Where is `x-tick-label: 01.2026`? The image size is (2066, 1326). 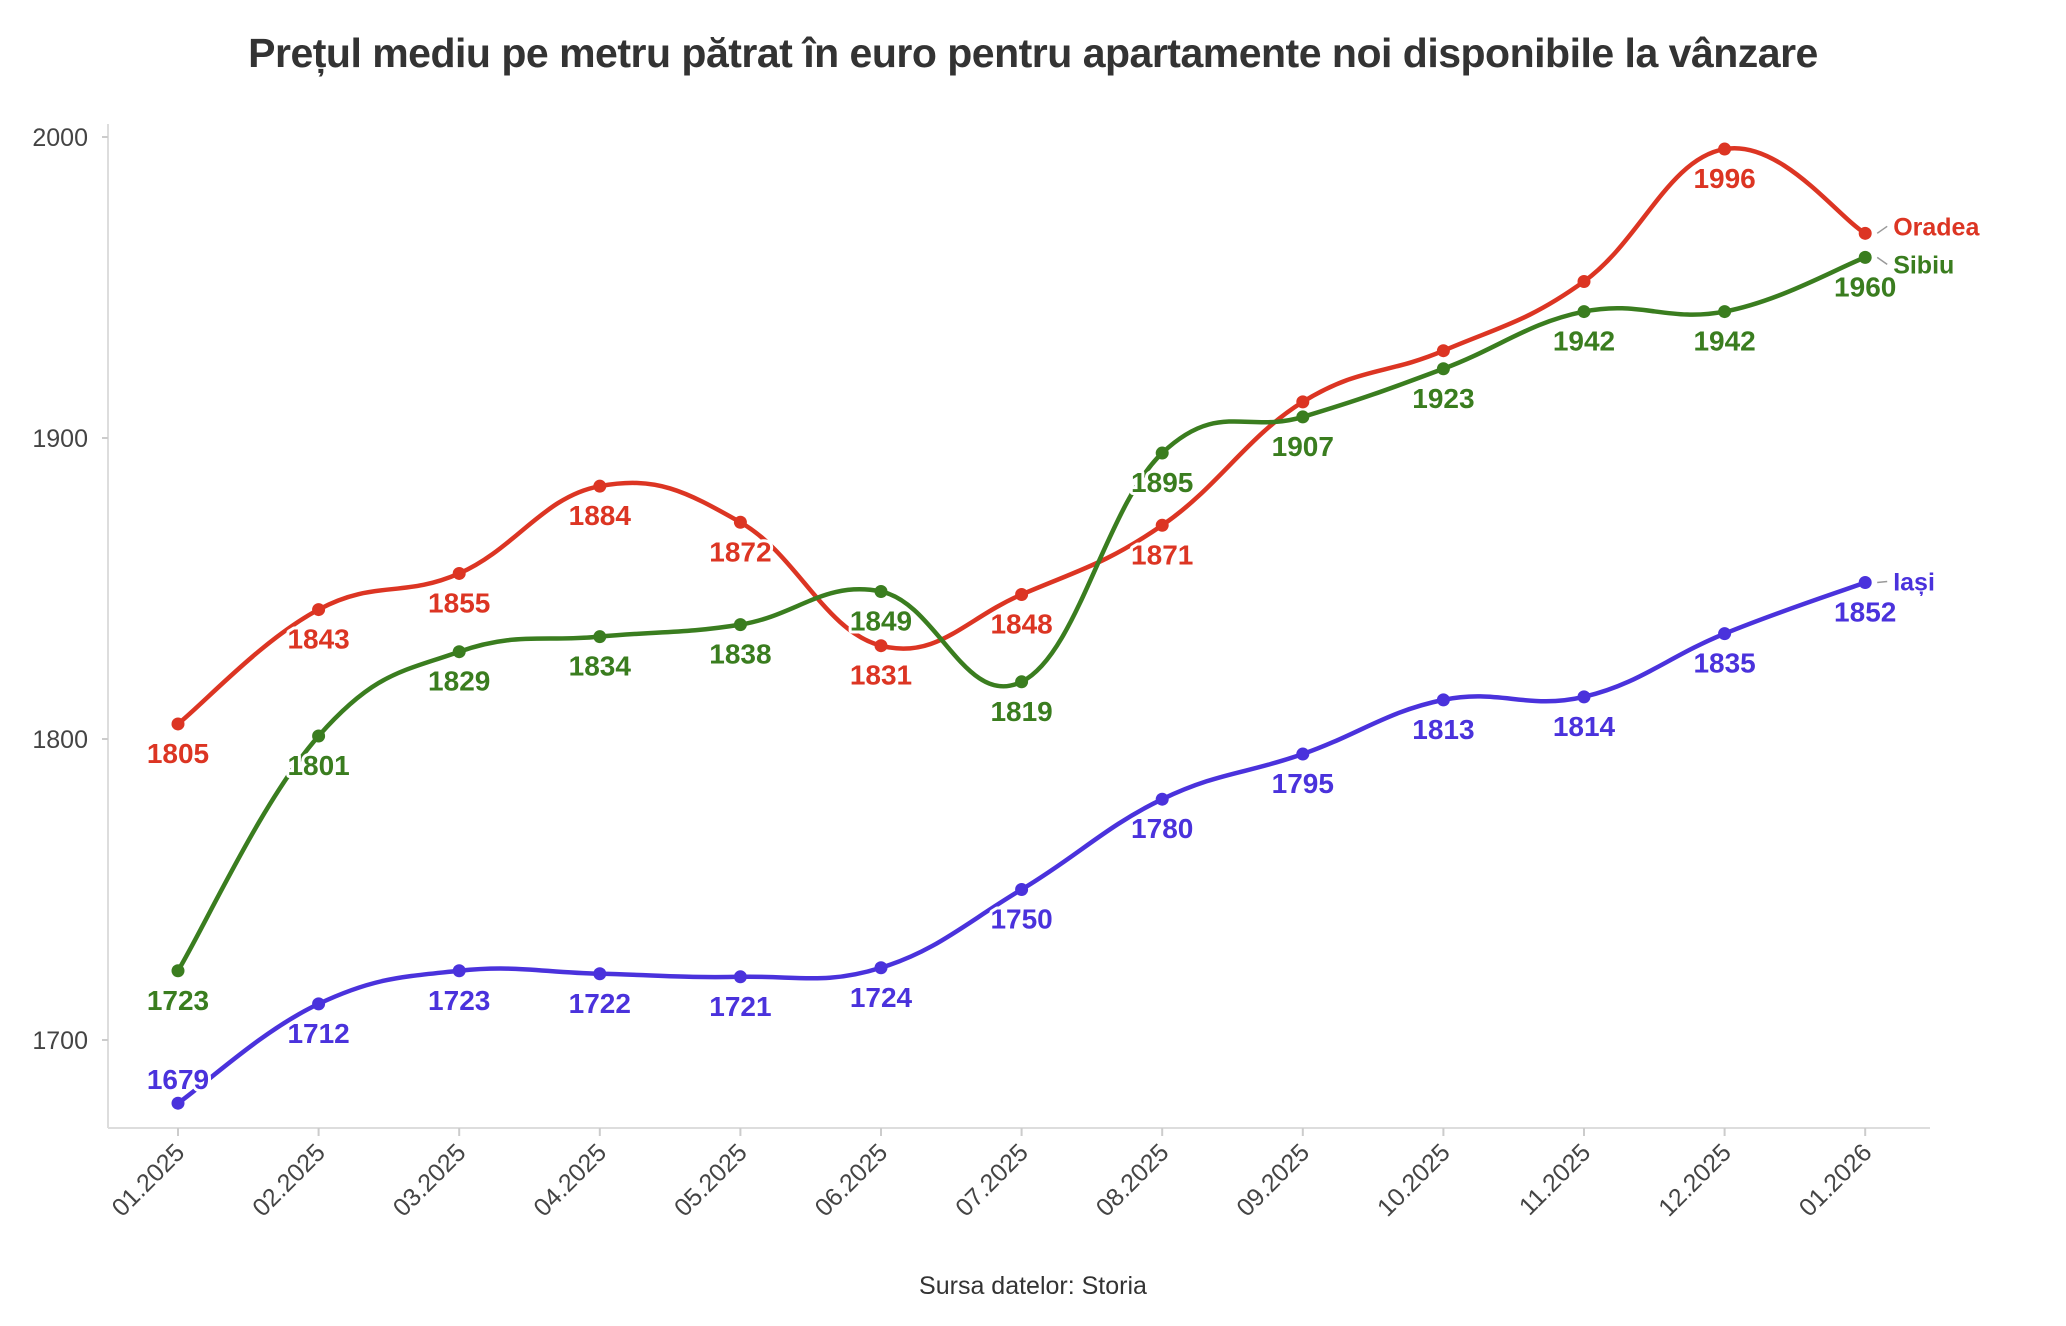
x-tick-label: 01.2026 is located at coordinates (1836, 1180).